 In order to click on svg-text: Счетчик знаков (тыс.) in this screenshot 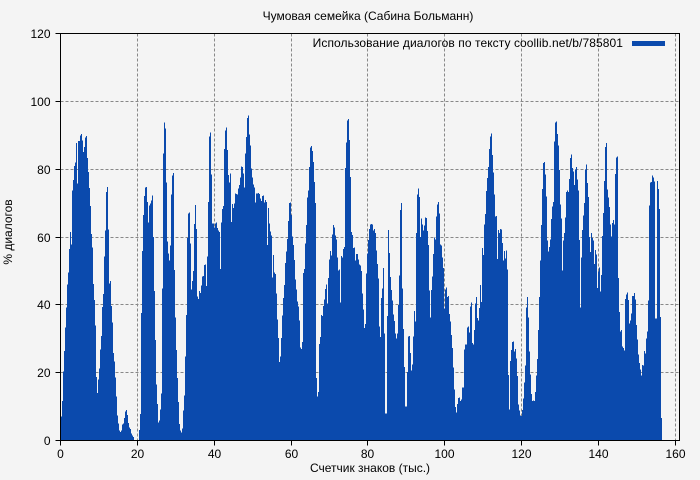, I will do `click(370, 468)`.